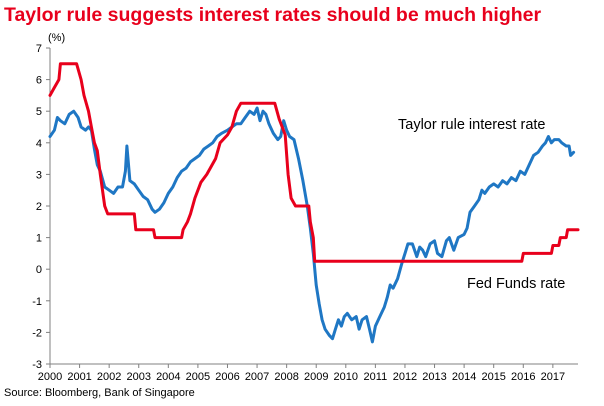 The width and height of the screenshot is (604, 406). What do you see at coordinates (316, 377) in the screenshot?
I see `x-tick-label: 2009` at bounding box center [316, 377].